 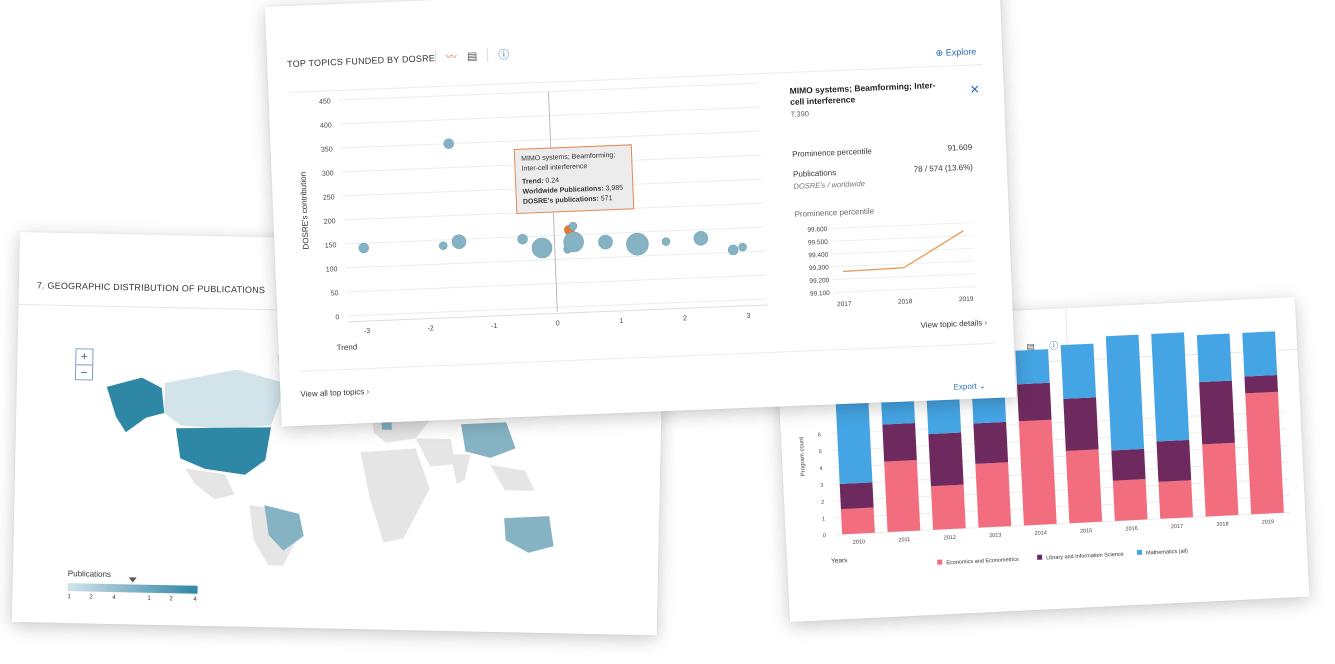 What do you see at coordinates (225, 399) in the screenshot?
I see `map-region-canada` at bounding box center [225, 399].